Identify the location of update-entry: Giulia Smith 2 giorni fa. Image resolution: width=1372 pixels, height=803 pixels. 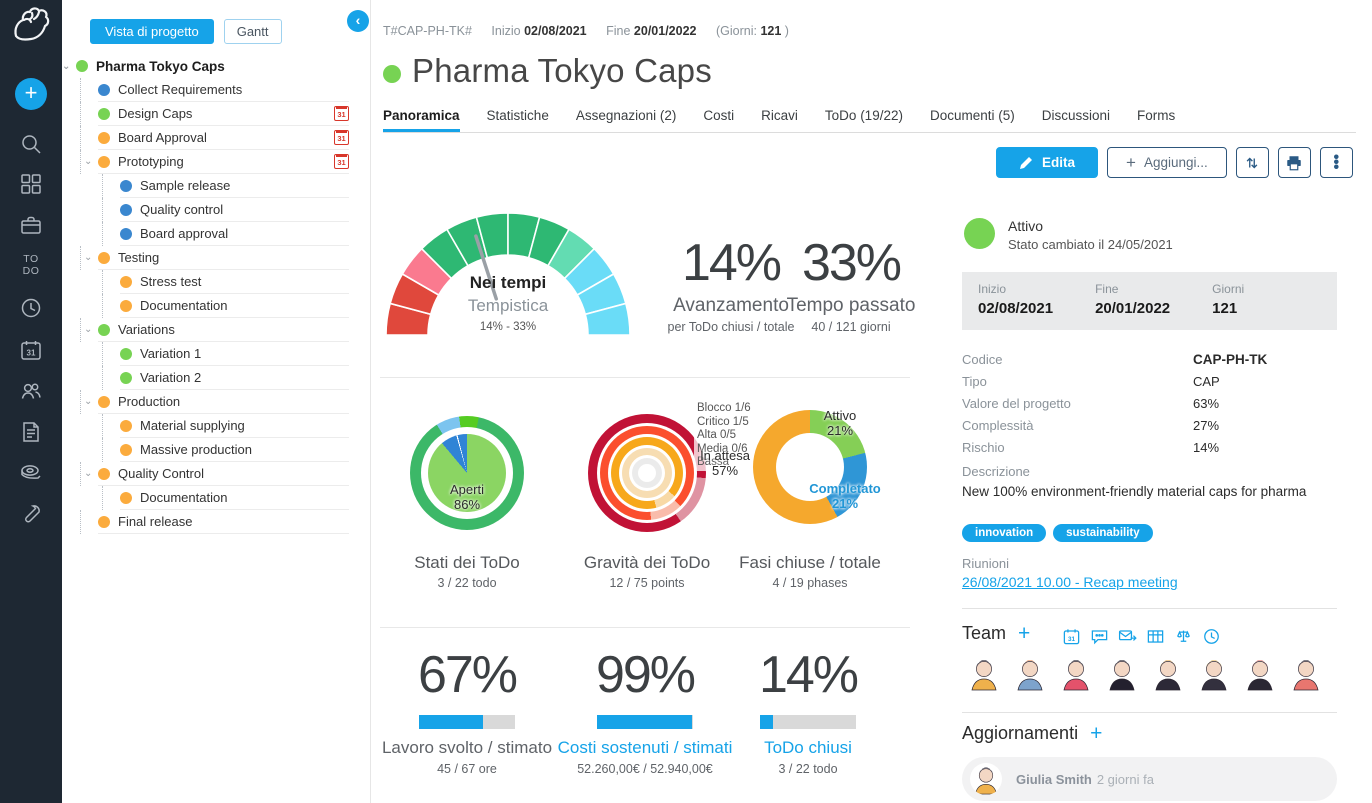
(1149, 779).